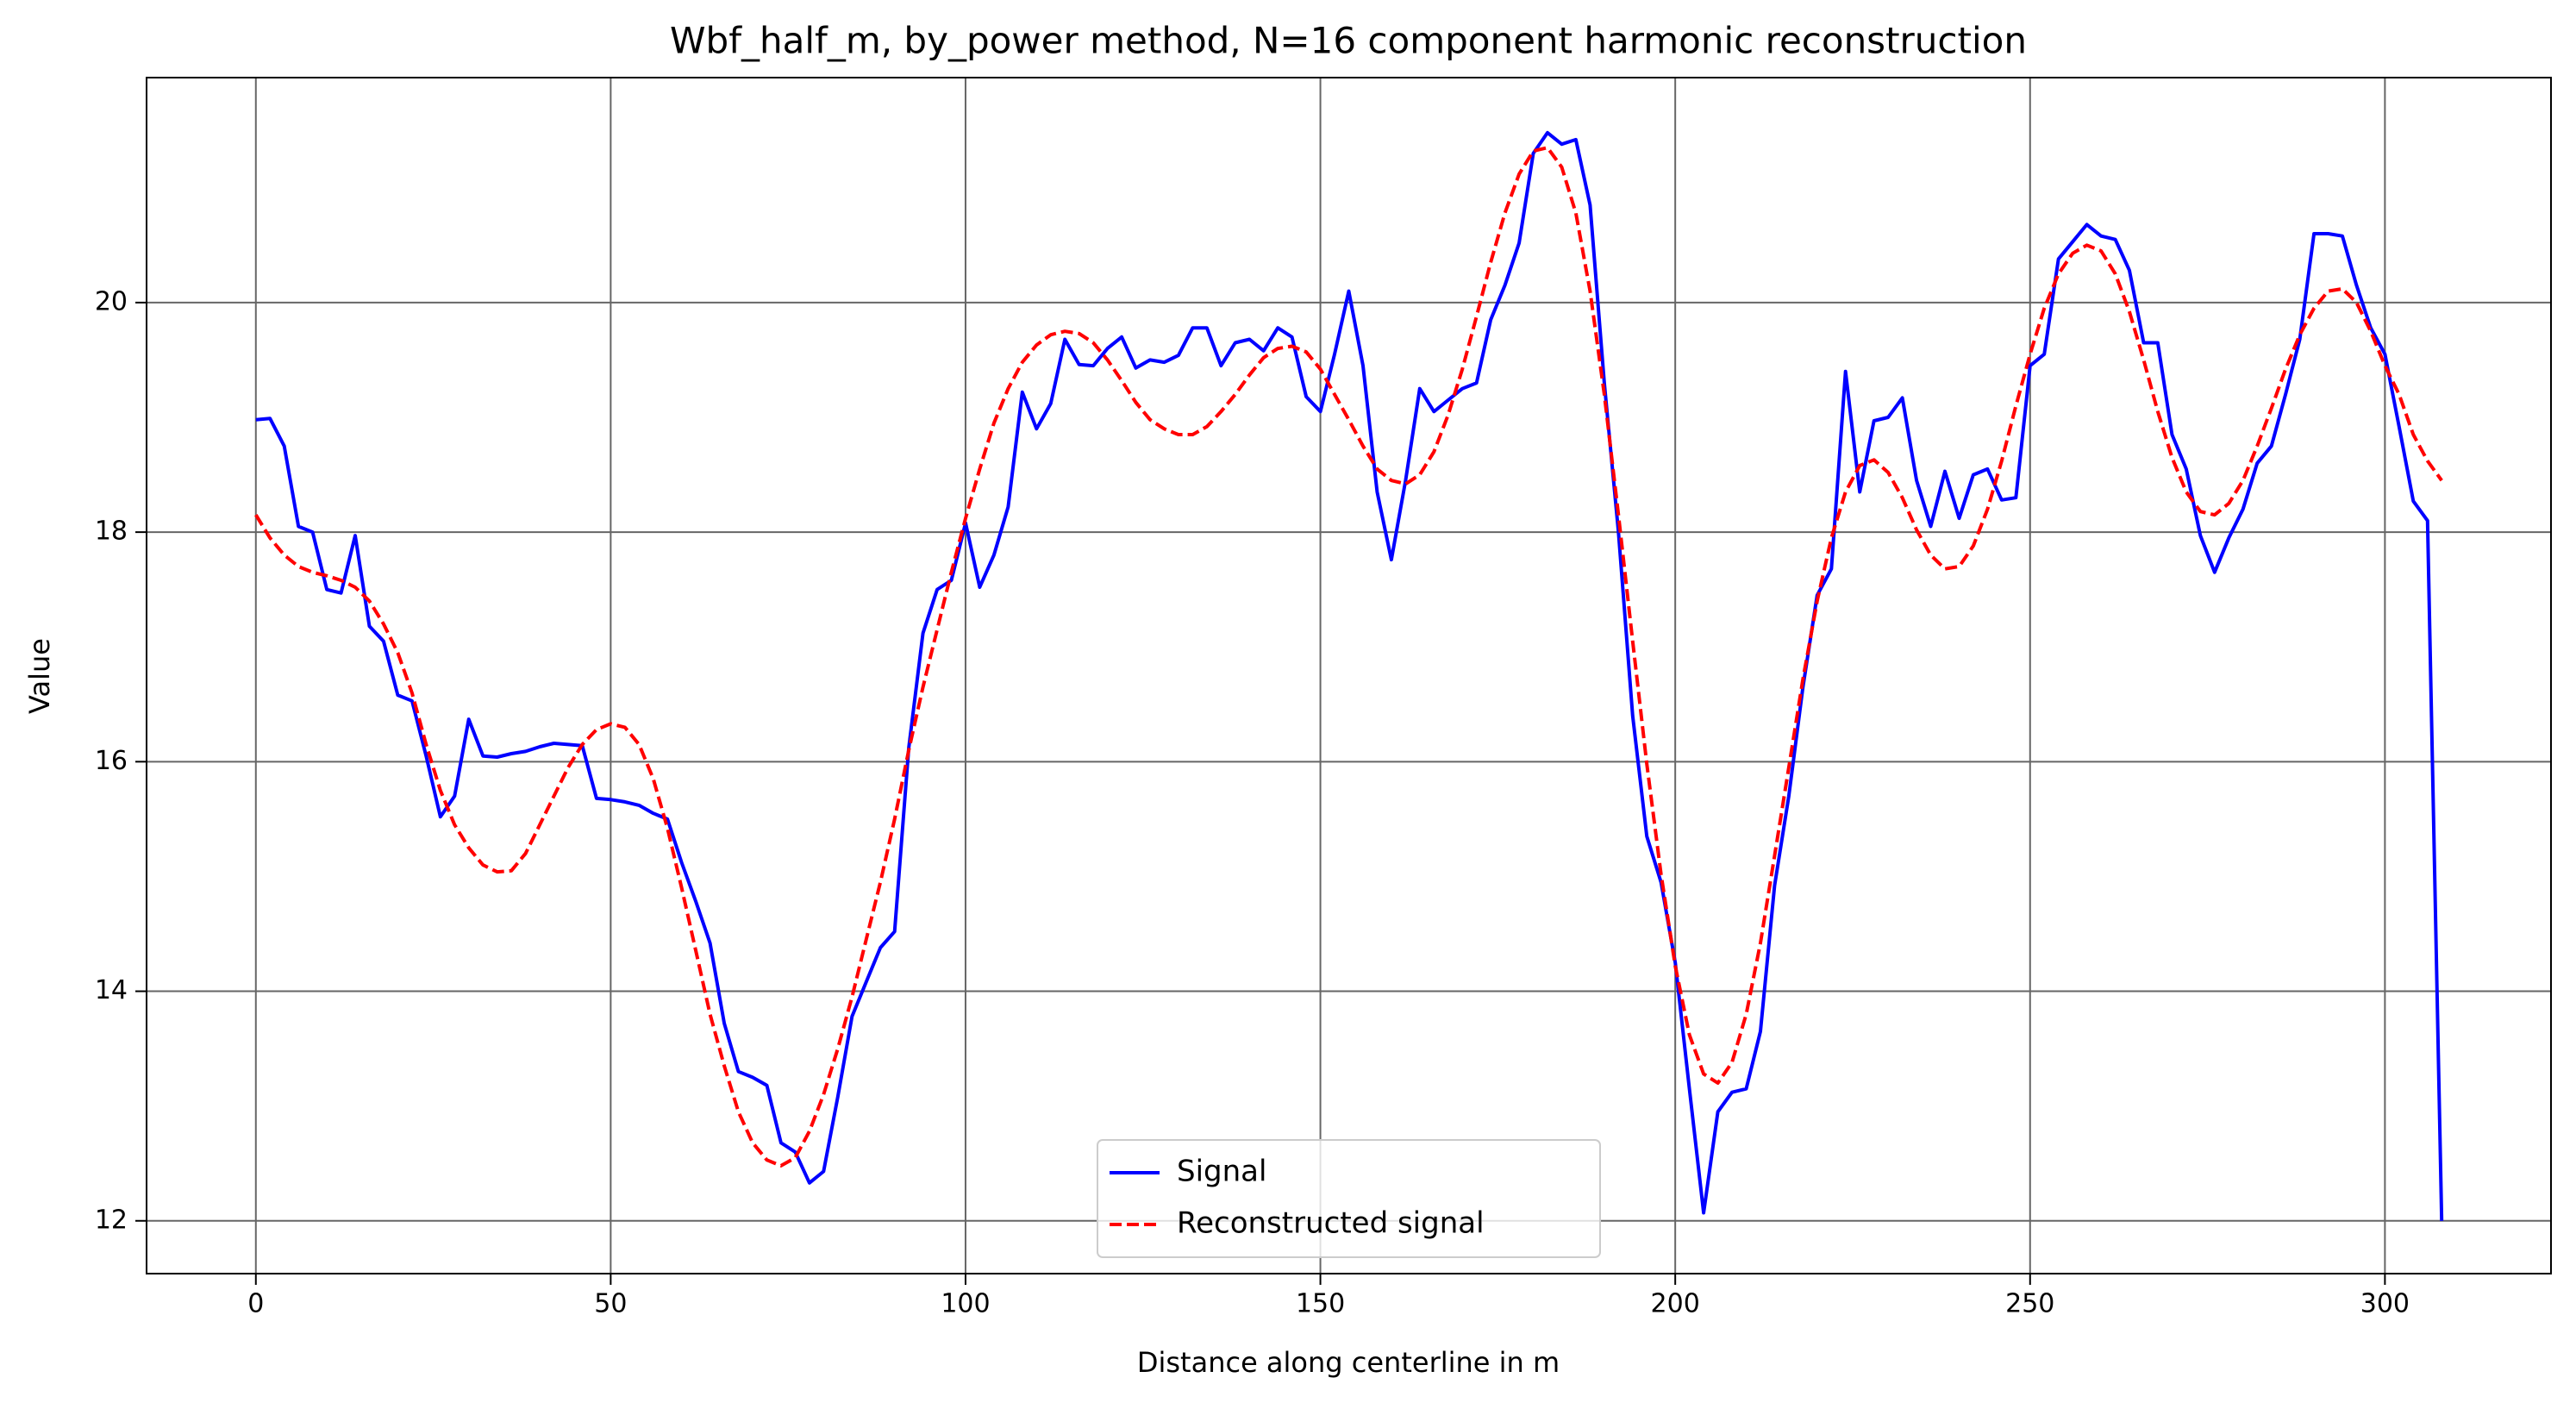 Image resolution: width=2576 pixels, height=1409 pixels. I want to click on y-tick-label: 20, so click(112, 301).